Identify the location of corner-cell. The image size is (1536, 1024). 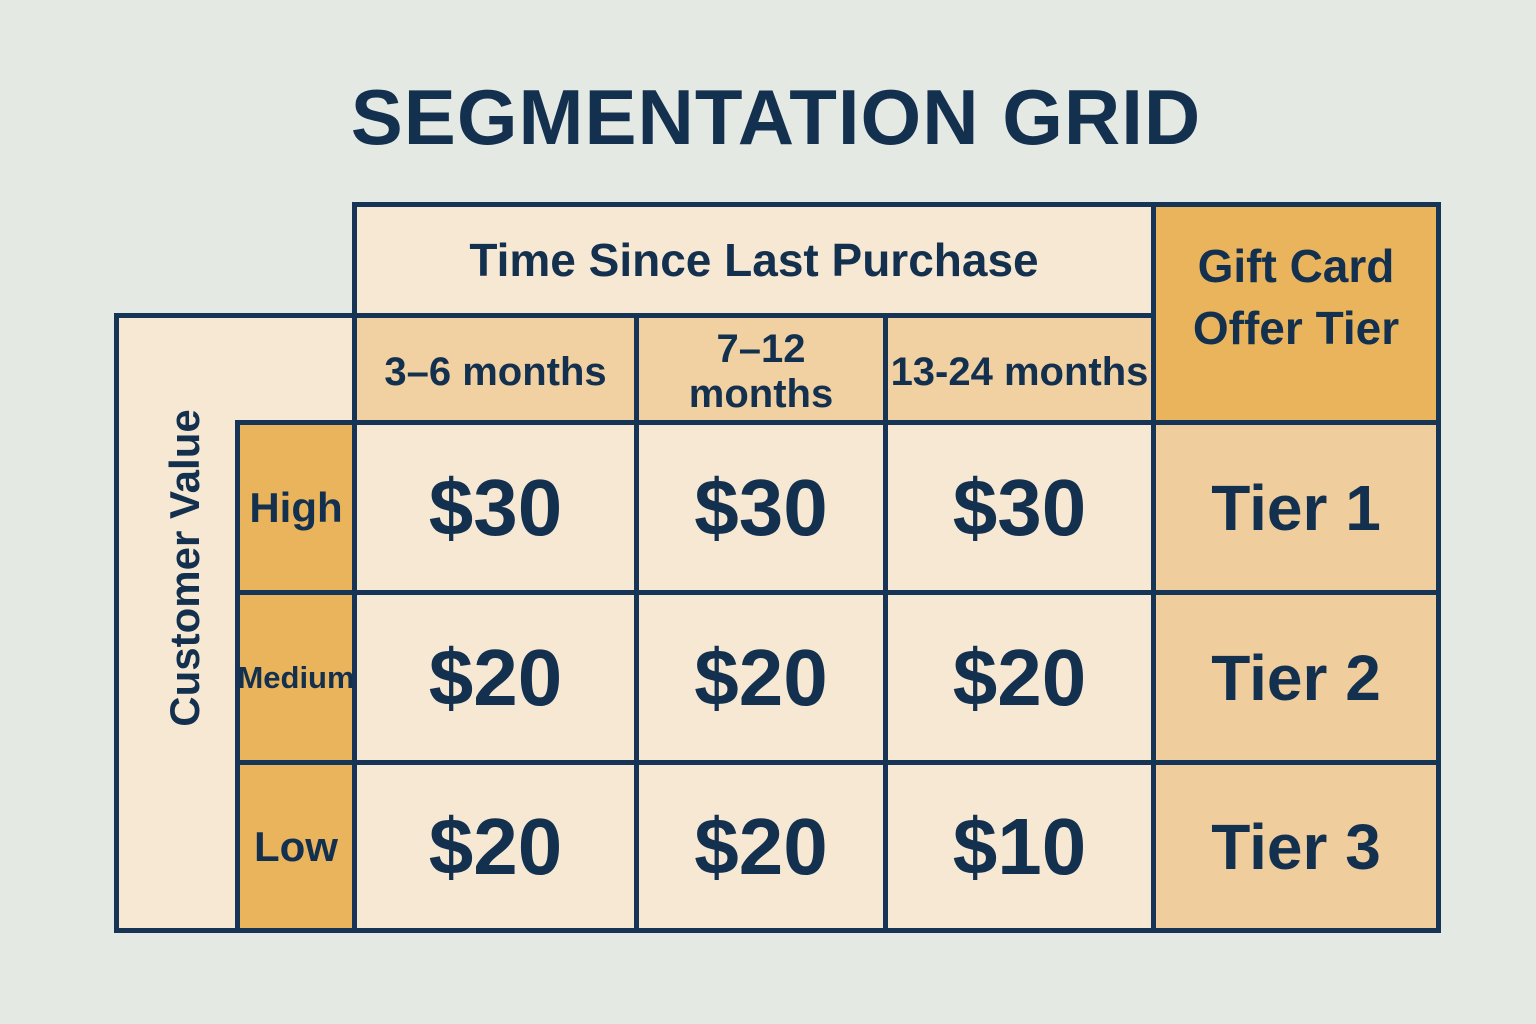
(296, 369).